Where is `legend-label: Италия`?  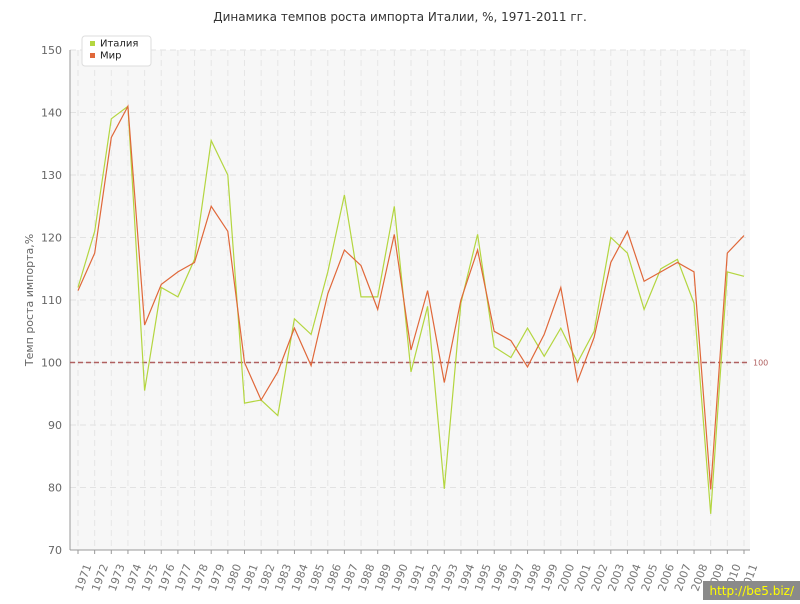
legend-label: Италия is located at coordinates (119, 44).